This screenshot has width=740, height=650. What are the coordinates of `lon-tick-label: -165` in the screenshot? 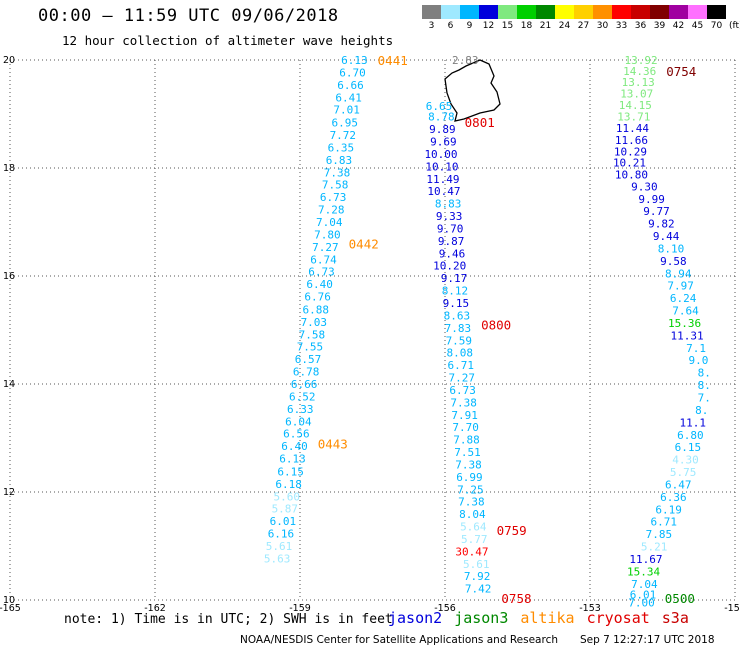 It's located at (10, 608).